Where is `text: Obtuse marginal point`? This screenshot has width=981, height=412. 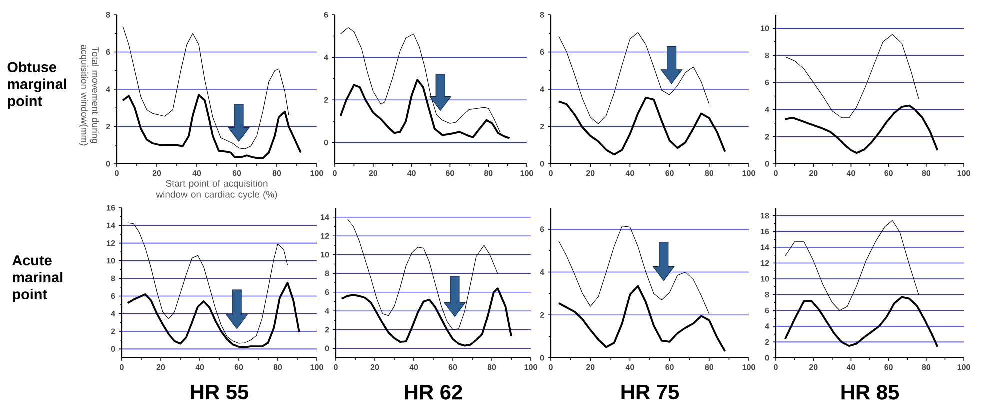 text: Obtuse marginal point is located at coordinates (37, 86).